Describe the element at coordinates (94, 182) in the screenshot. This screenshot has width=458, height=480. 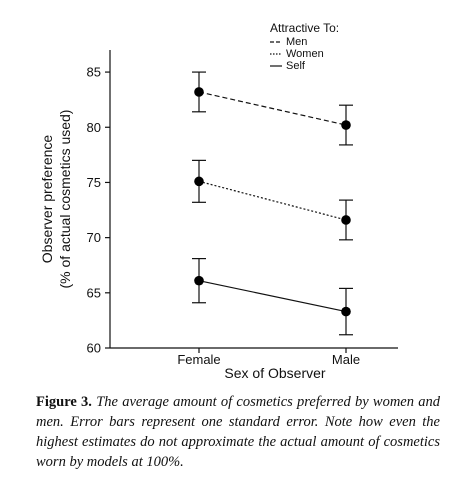
I see `y-tick-label: 75` at that location.